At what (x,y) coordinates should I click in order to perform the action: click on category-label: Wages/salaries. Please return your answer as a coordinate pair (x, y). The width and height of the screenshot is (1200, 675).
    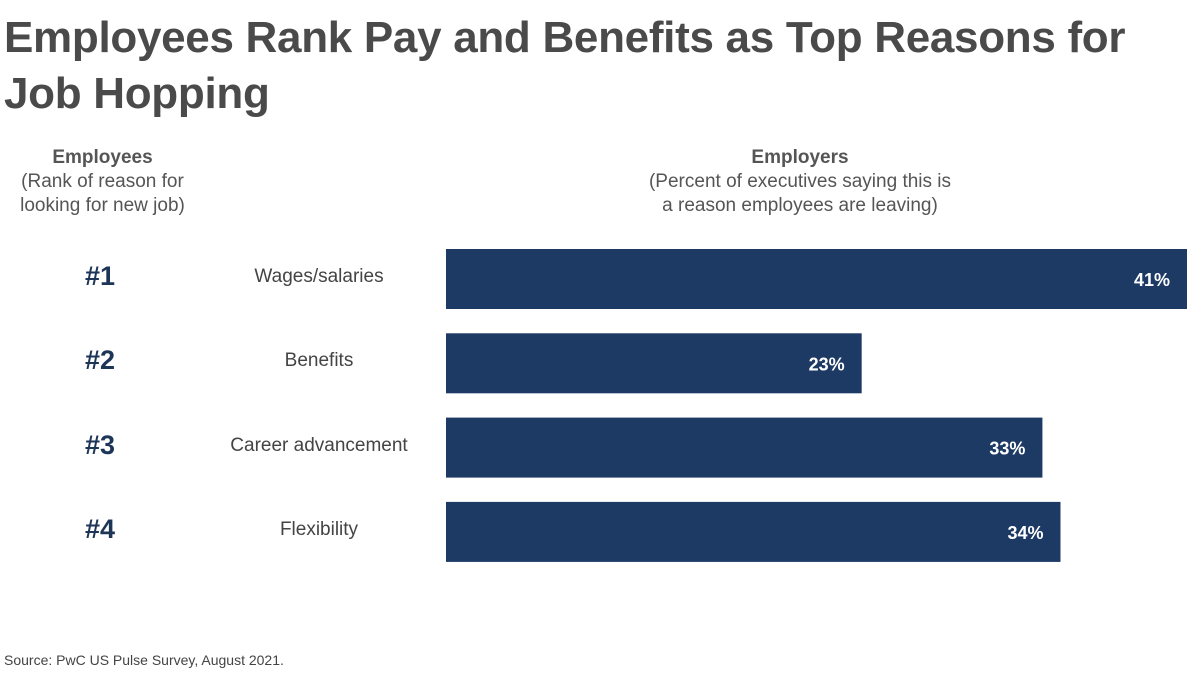
    Looking at the image, I should click on (319, 276).